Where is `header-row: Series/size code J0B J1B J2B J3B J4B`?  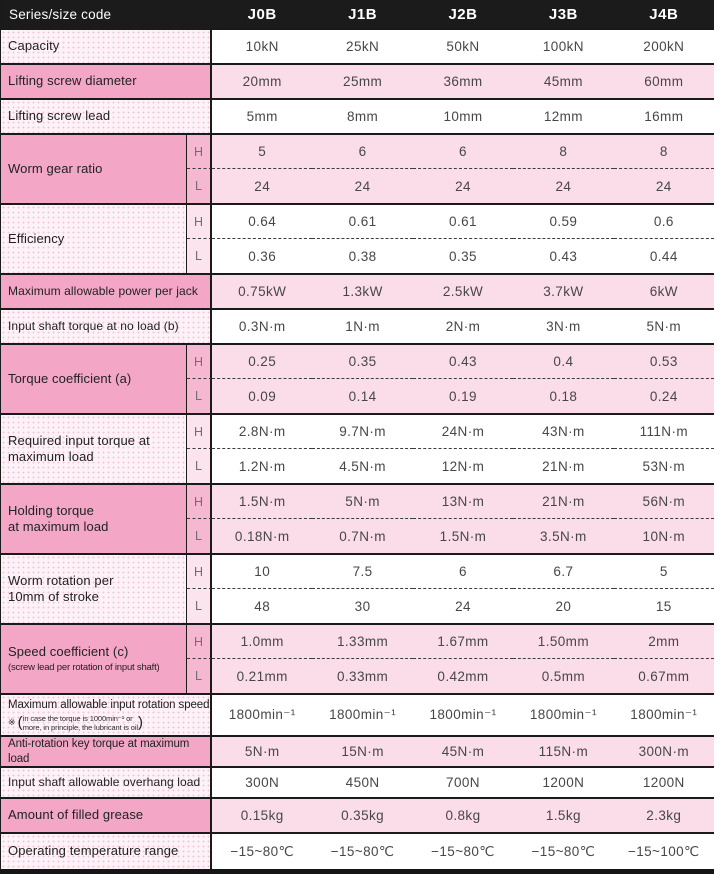
header-row: Series/size code J0B J1B J2B J3B J4B is located at coordinates (357, 15).